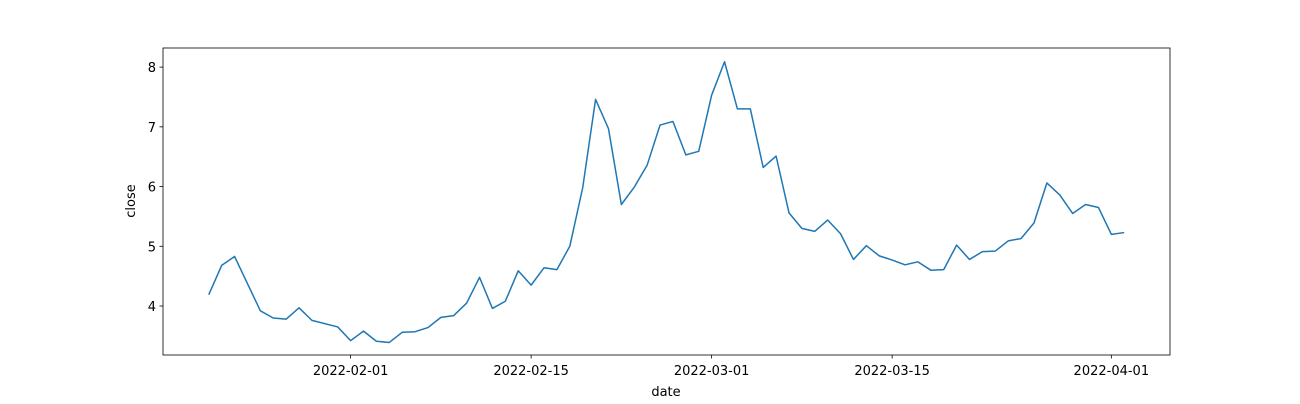  I want to click on y-tick-label: 7, so click(152, 128).